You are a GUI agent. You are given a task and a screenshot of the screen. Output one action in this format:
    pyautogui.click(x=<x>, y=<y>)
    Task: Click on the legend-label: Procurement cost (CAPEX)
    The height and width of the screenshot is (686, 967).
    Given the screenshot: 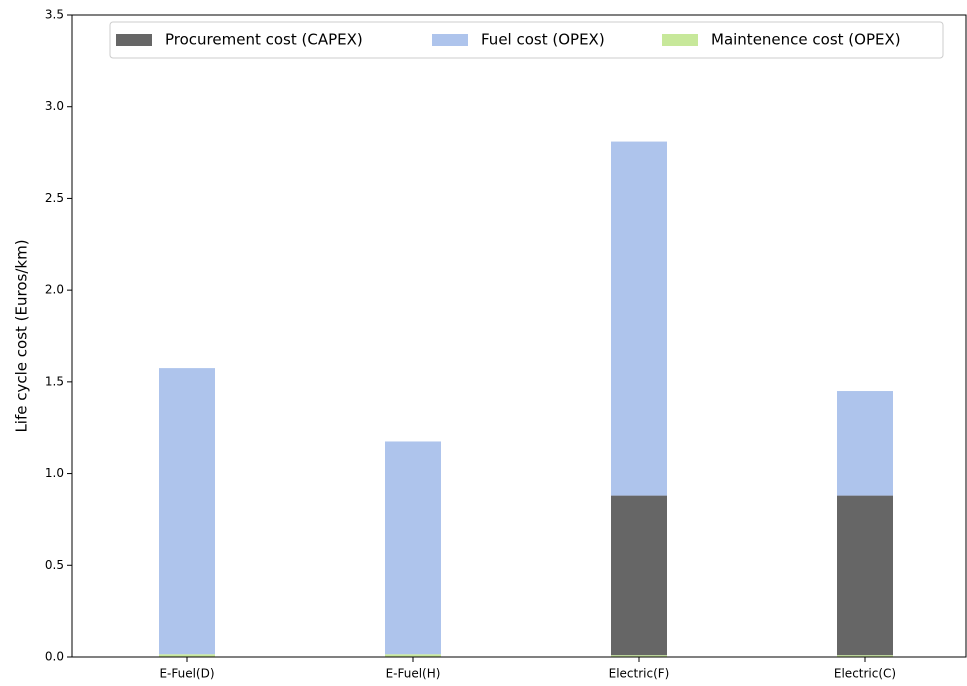 What is the action you would take?
    pyautogui.click(x=264, y=40)
    